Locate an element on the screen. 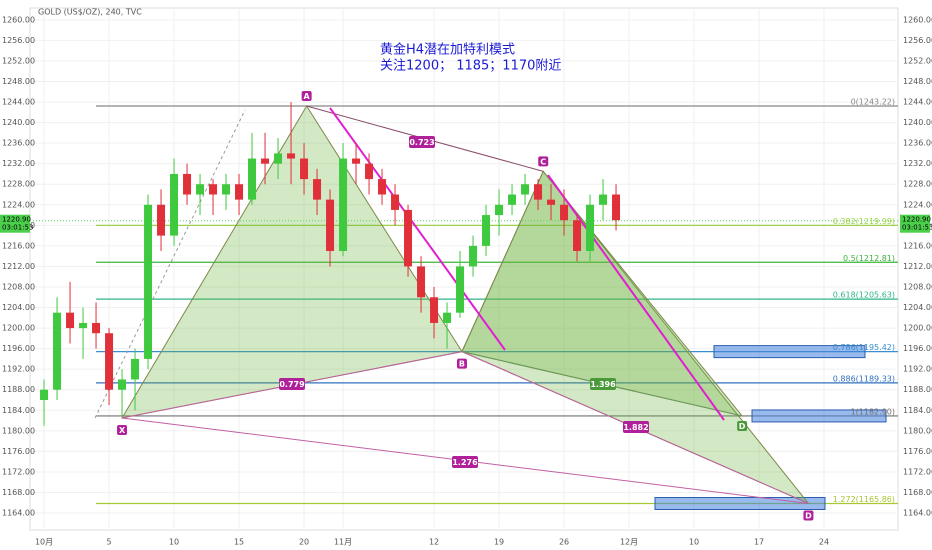 This screenshot has width=932, height=550. x-tick-label: 17 is located at coordinates (759, 542).